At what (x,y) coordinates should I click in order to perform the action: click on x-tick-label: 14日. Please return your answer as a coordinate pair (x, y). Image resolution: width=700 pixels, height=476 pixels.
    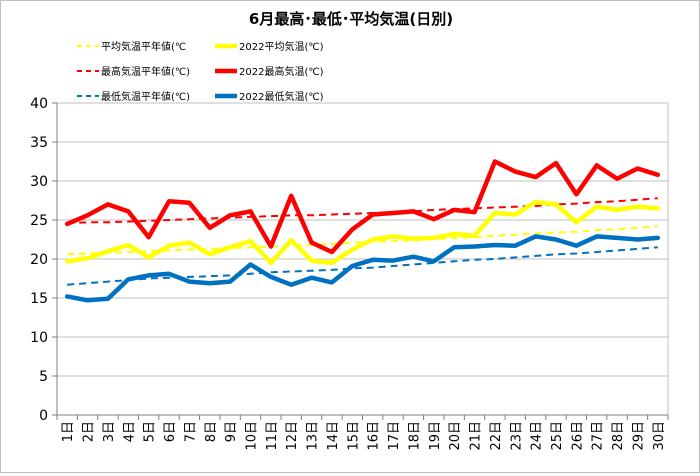
    Looking at the image, I should click on (333, 436).